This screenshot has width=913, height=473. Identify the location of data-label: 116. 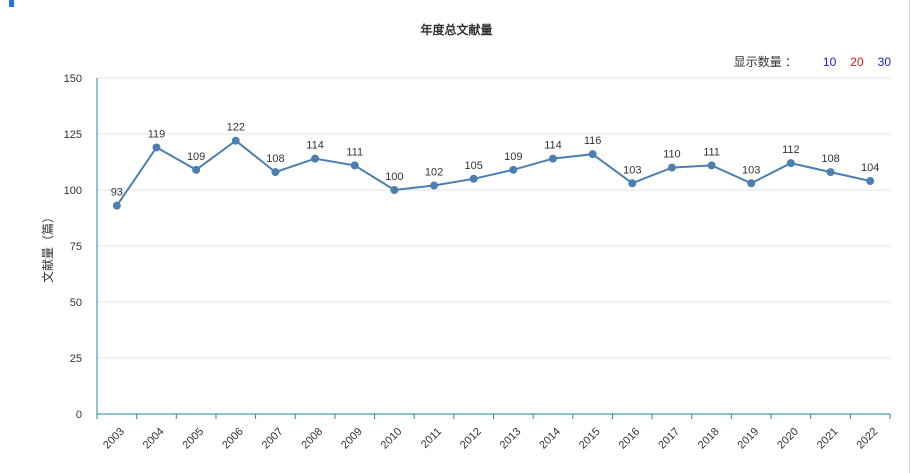
(593, 141).